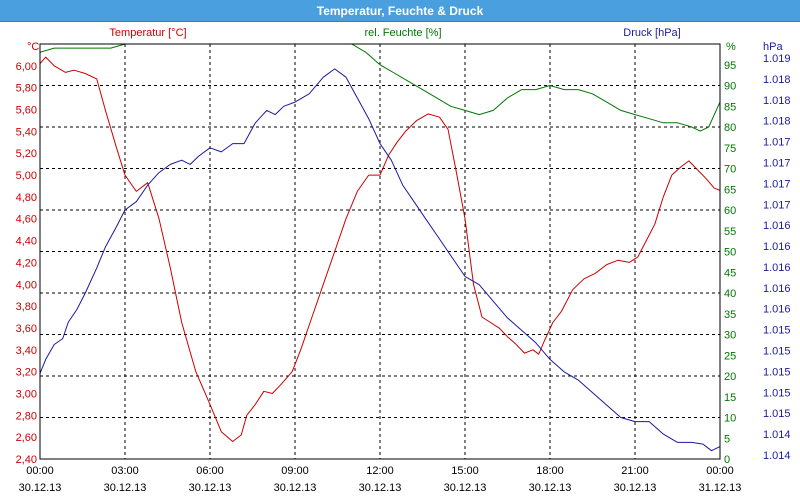 The image size is (800, 500). Describe the element at coordinates (730, 253) in the screenshot. I see `humidity-tick-label: 50` at that location.